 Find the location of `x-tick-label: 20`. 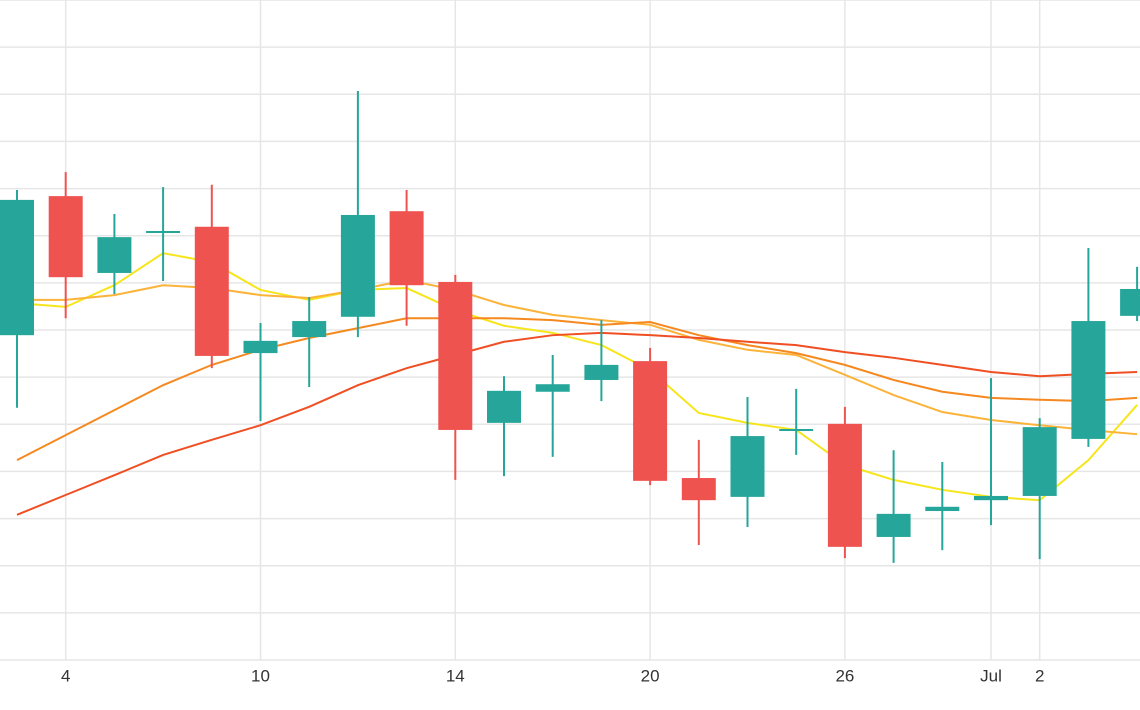

x-tick-label: 20 is located at coordinates (650, 675).